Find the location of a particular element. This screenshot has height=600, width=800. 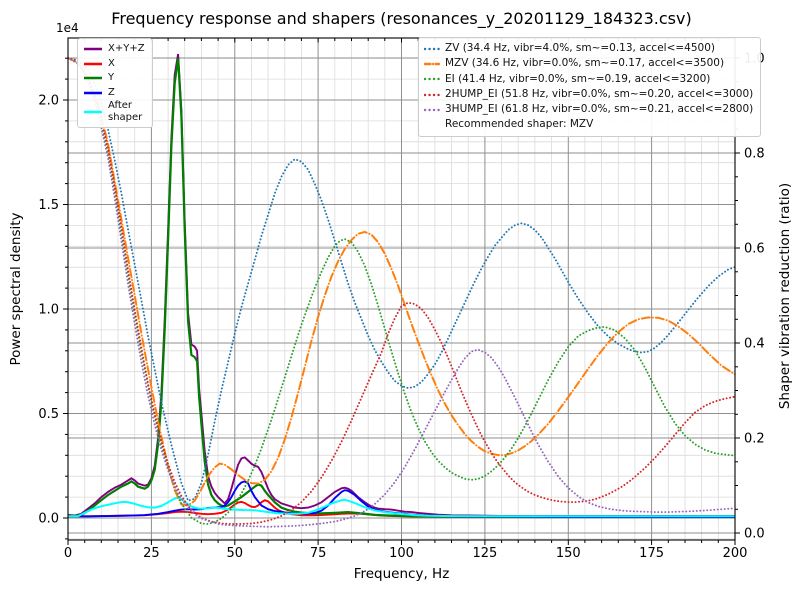

legend-key-dashdot-line is located at coordinates (432, 64).